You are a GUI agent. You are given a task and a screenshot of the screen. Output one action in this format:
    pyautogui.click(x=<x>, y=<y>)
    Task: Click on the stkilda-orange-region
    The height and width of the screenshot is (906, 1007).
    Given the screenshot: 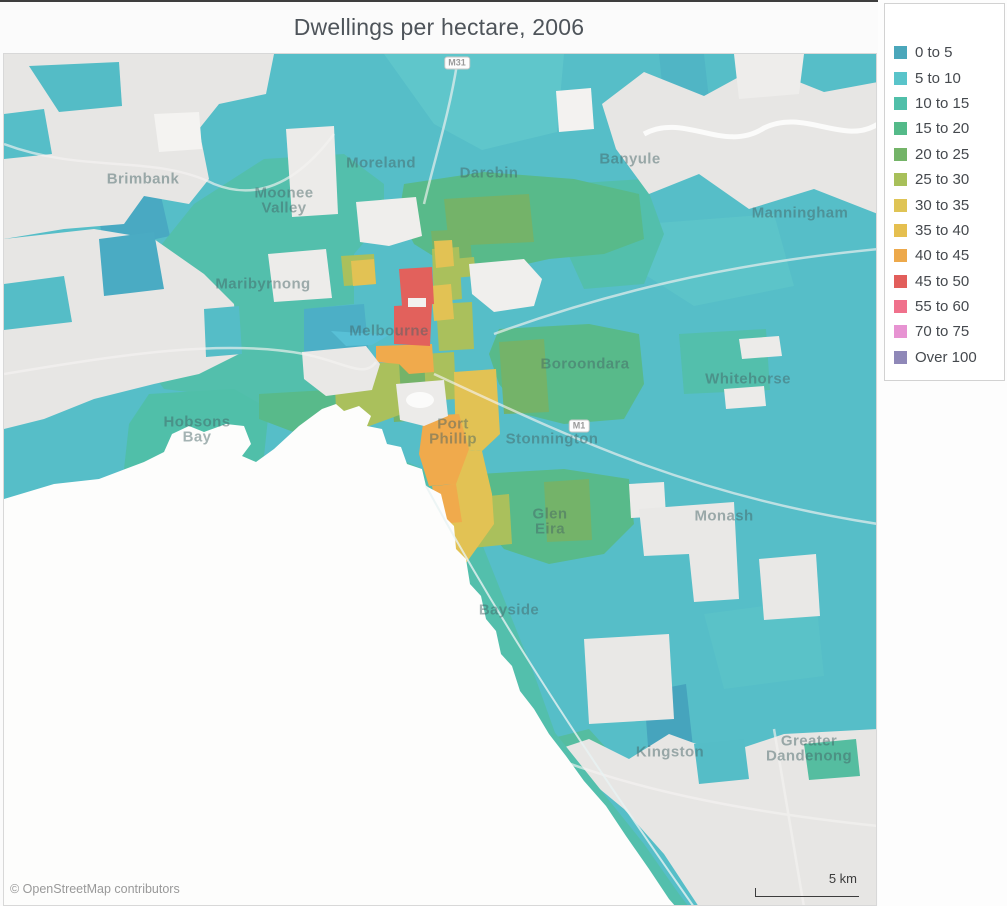 What is the action you would take?
    pyautogui.click(x=444, y=450)
    